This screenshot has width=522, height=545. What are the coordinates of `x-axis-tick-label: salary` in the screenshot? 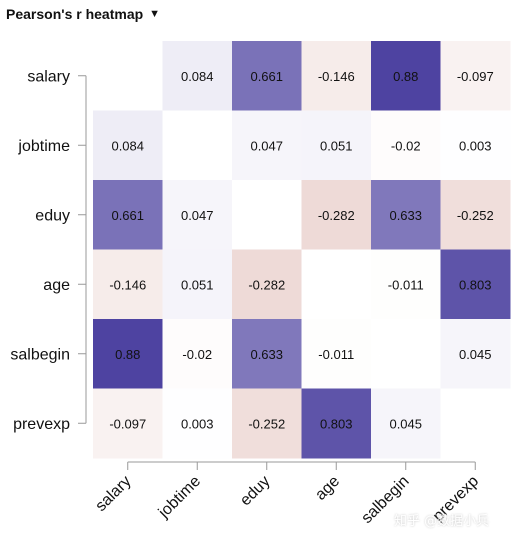 It's located at (113, 494).